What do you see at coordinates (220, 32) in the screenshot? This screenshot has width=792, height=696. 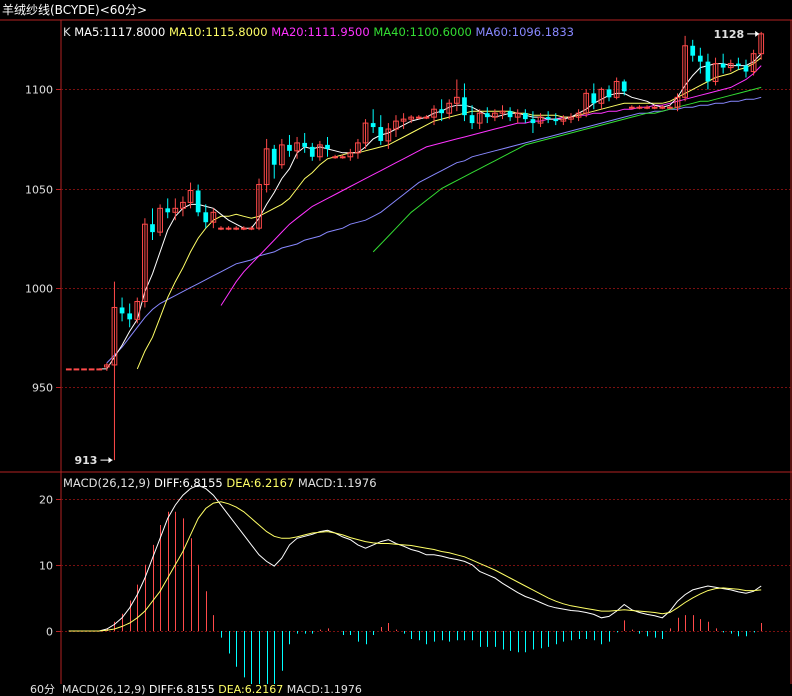 I see `legend-ma10: MA10:1115.8000` at bounding box center [220, 32].